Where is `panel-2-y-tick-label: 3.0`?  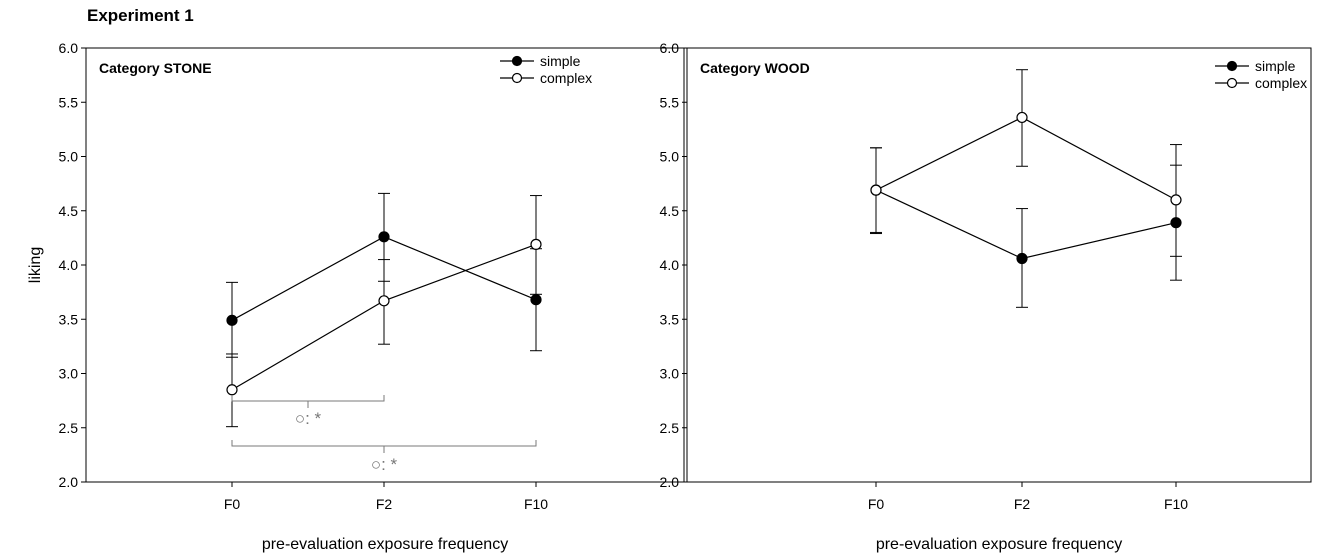 panel-2-y-tick-label: 3.0 is located at coordinates (670, 374).